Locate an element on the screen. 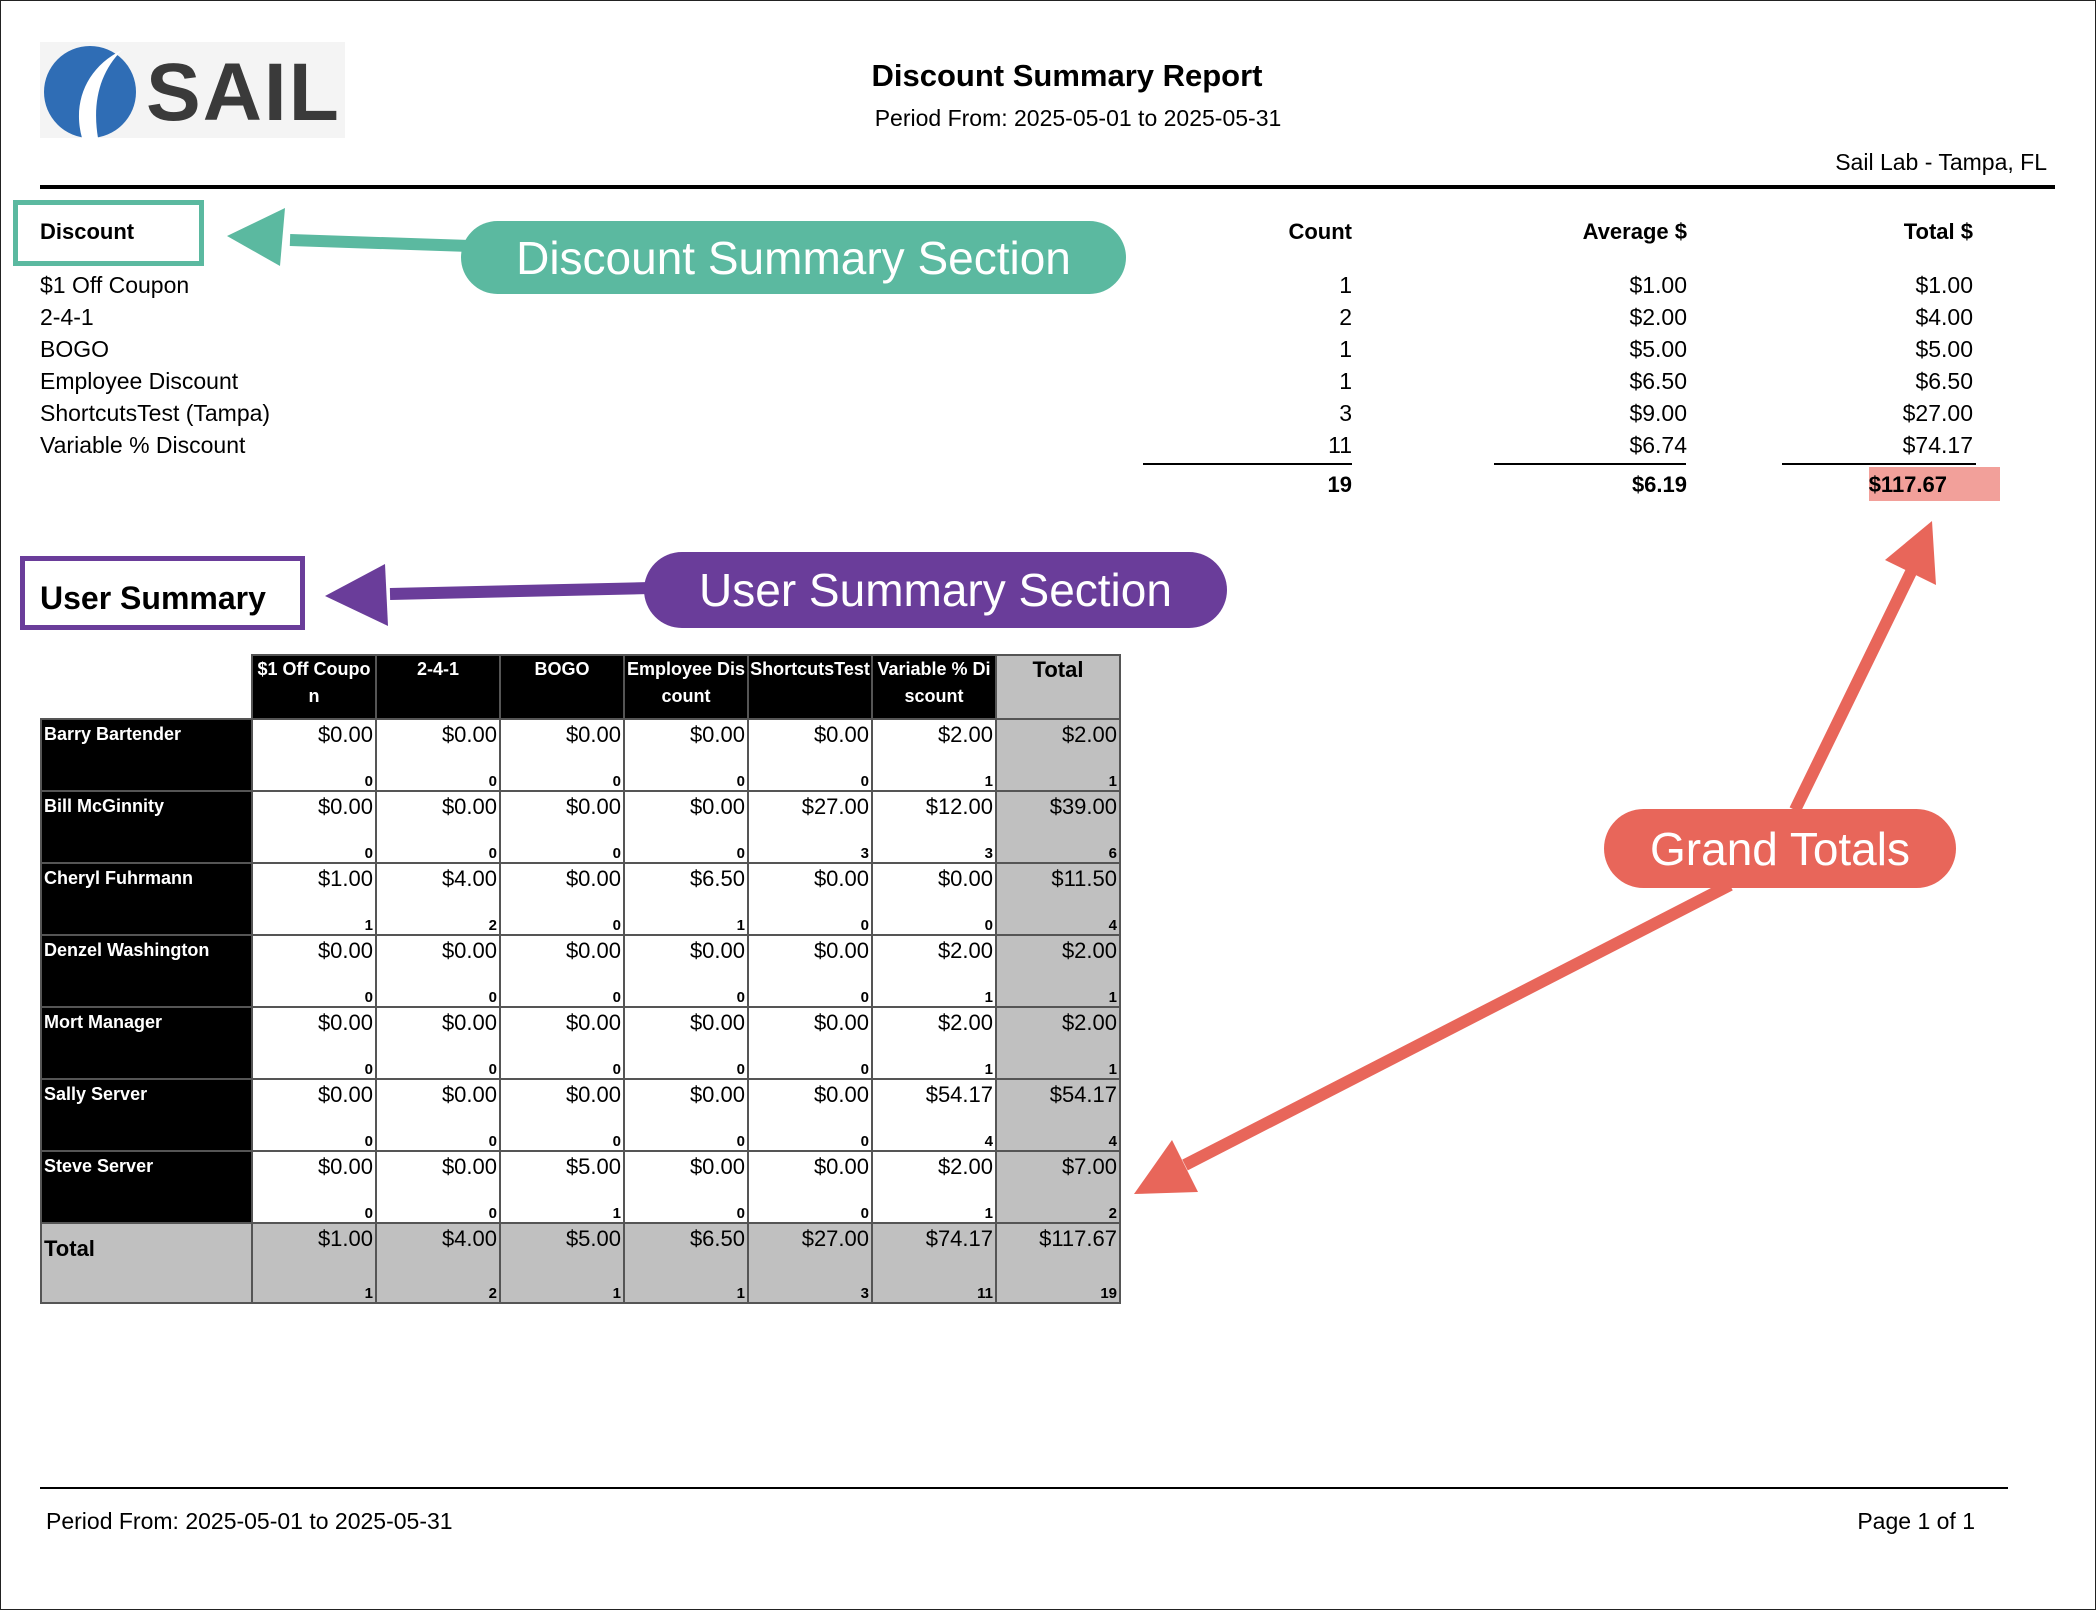 The height and width of the screenshot is (1610, 2096). discount-name: 2-4-1 is located at coordinates (67, 317).